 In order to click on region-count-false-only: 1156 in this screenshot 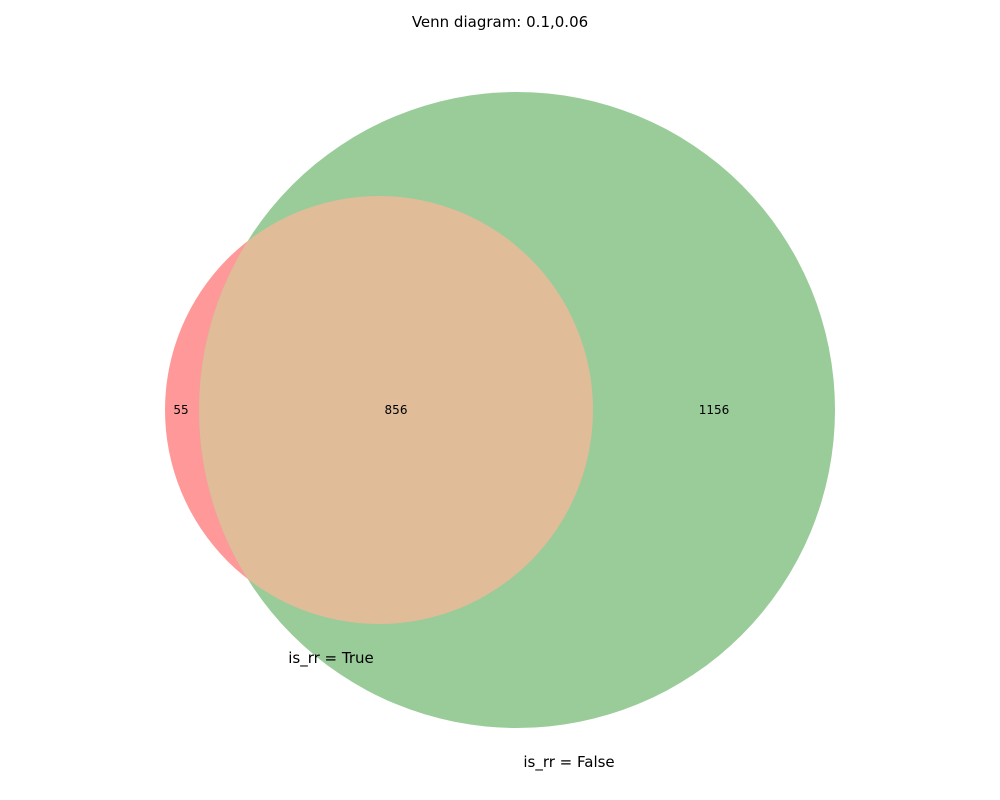, I will do `click(714, 410)`.